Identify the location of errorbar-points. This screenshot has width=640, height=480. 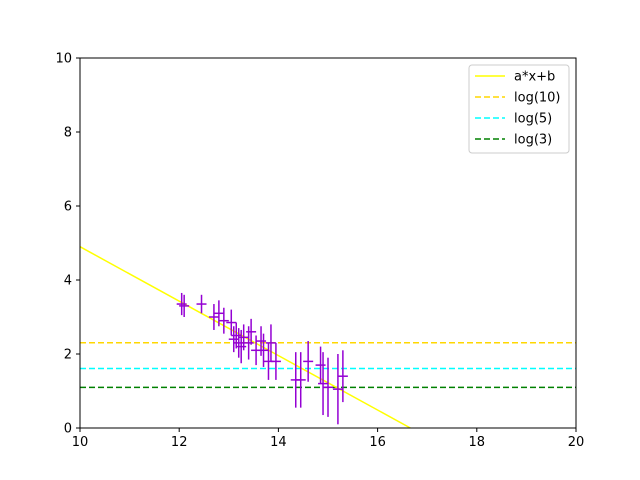
(262, 358).